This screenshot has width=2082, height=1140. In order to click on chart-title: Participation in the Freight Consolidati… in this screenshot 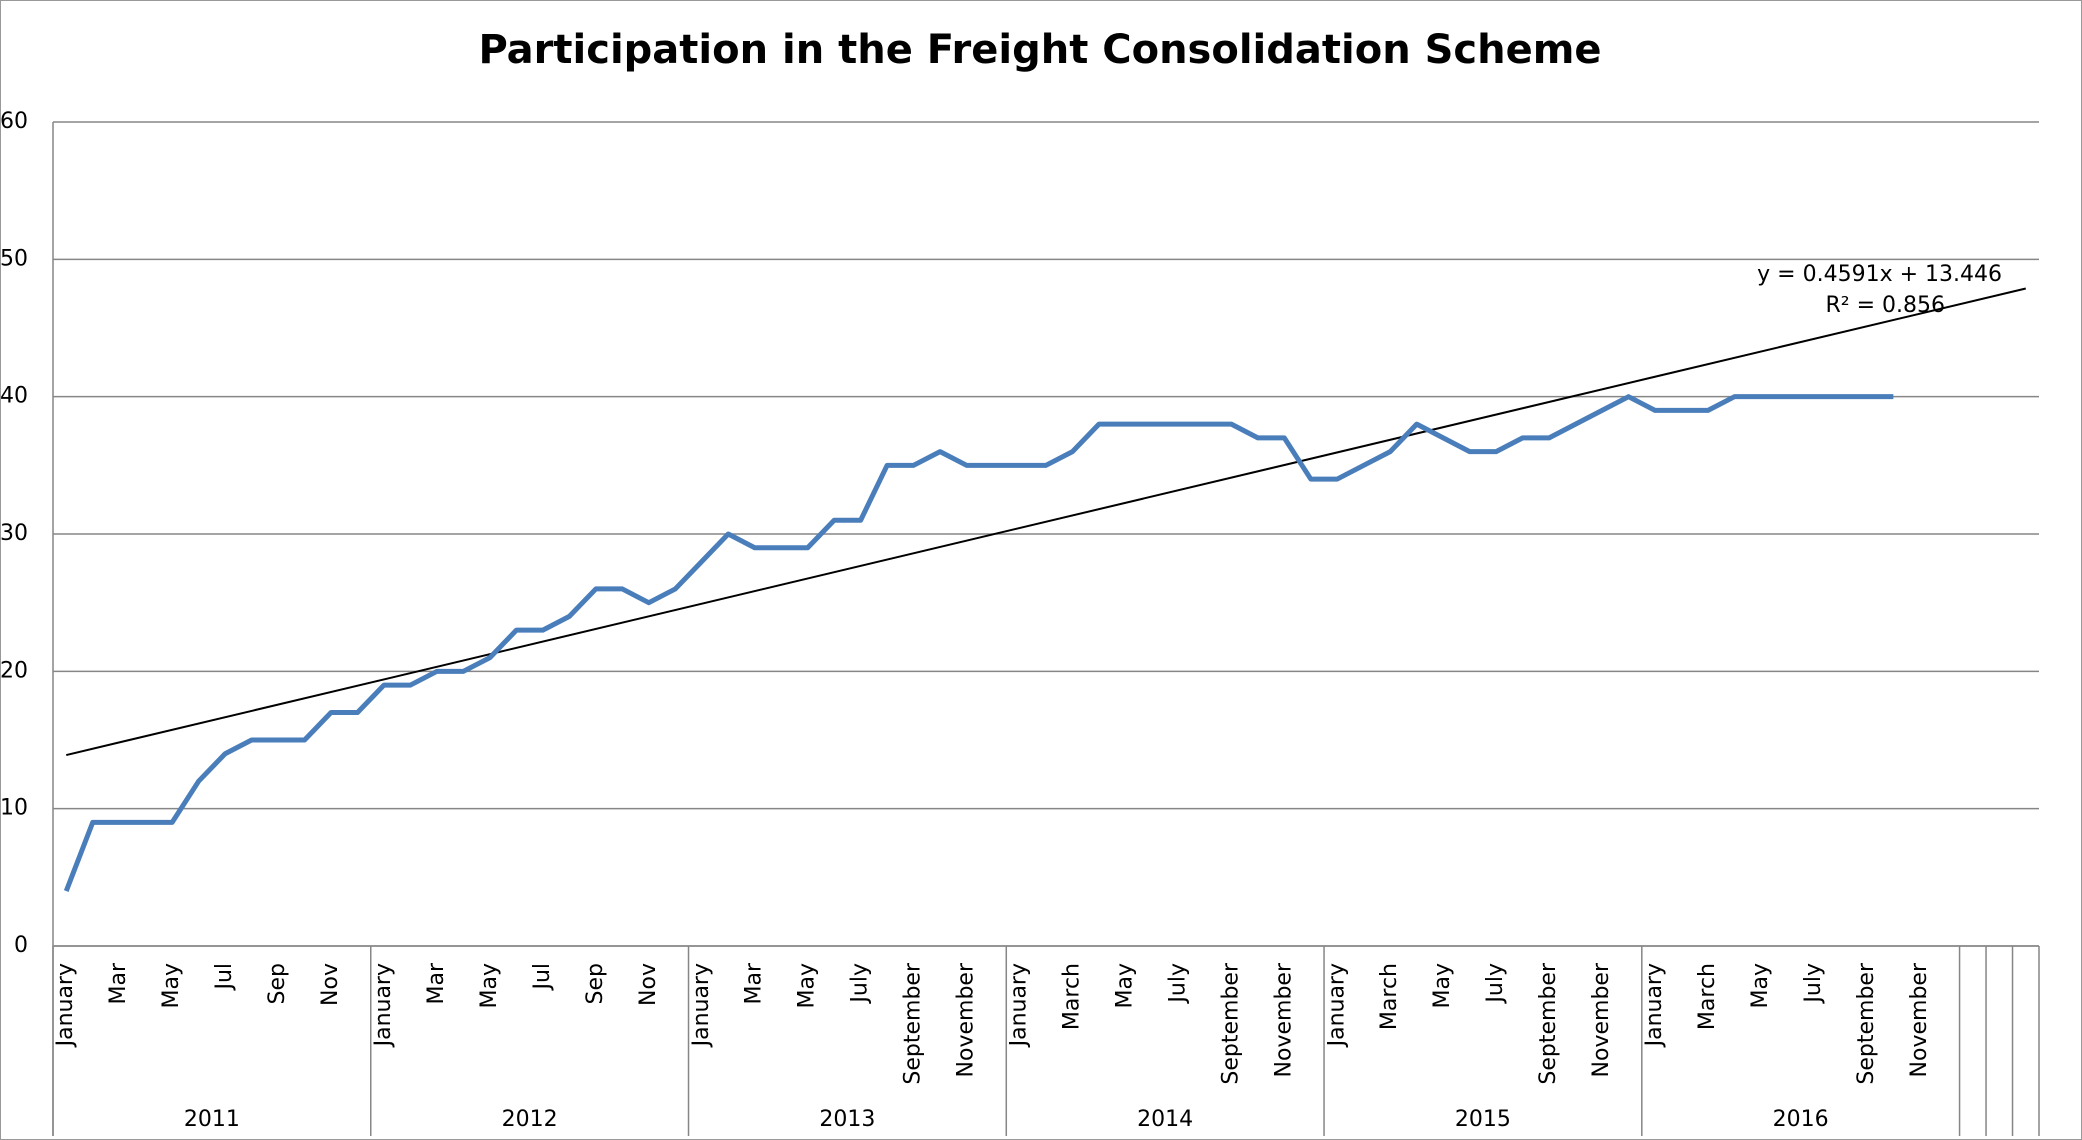, I will do `click(1039, 50)`.